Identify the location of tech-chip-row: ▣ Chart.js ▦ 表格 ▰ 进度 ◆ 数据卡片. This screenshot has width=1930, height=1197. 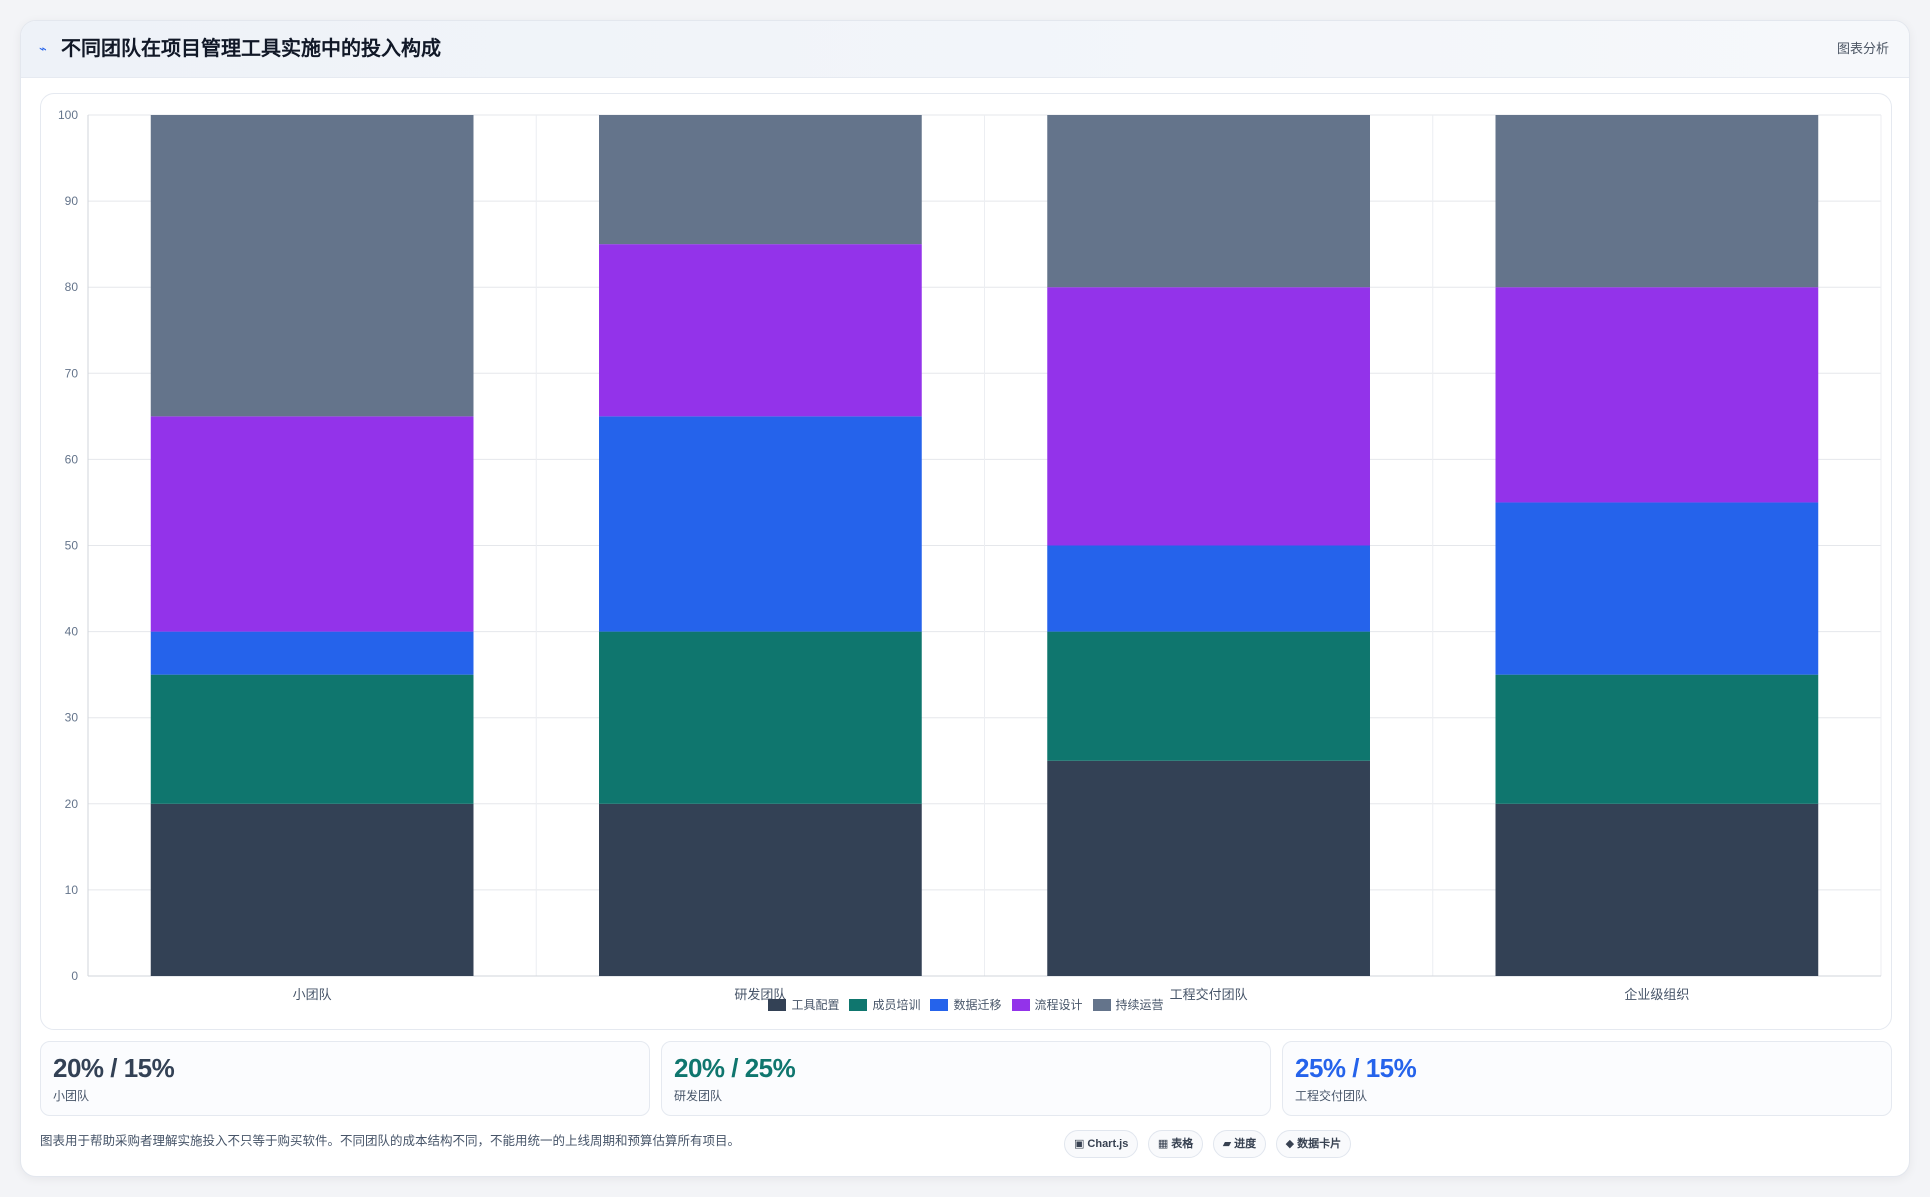
(1210, 1144).